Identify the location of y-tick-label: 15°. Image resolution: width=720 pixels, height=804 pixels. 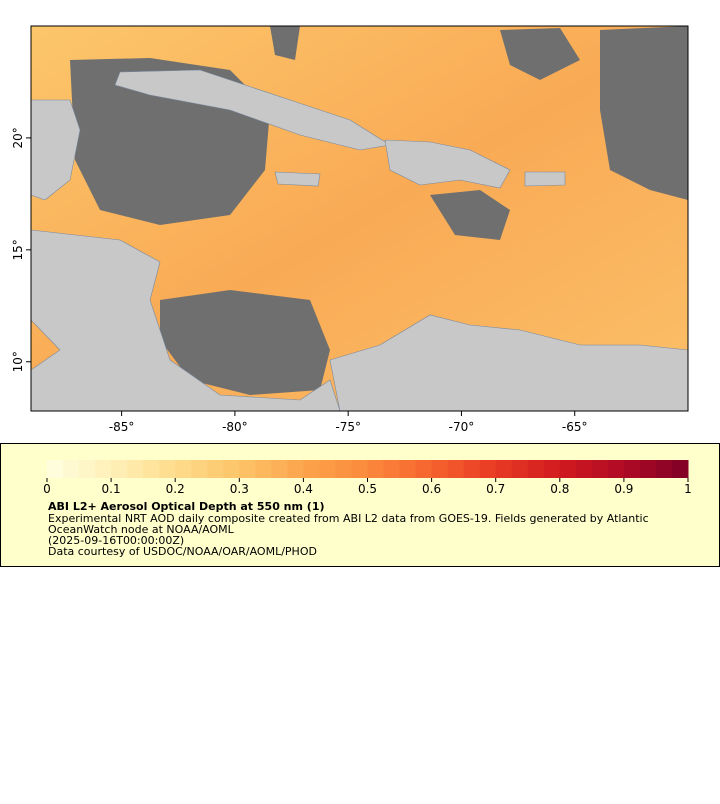
(18, 249).